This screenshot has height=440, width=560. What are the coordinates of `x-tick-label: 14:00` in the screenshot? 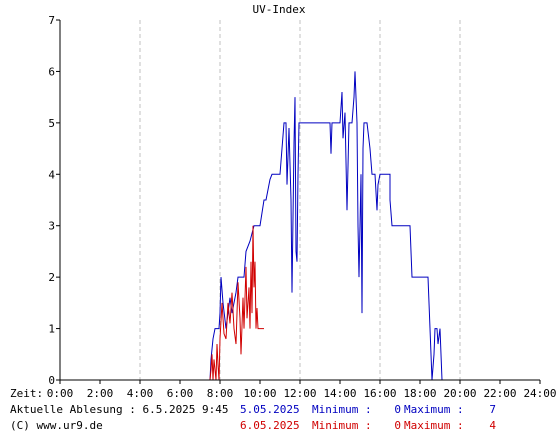 It's located at (339, 393).